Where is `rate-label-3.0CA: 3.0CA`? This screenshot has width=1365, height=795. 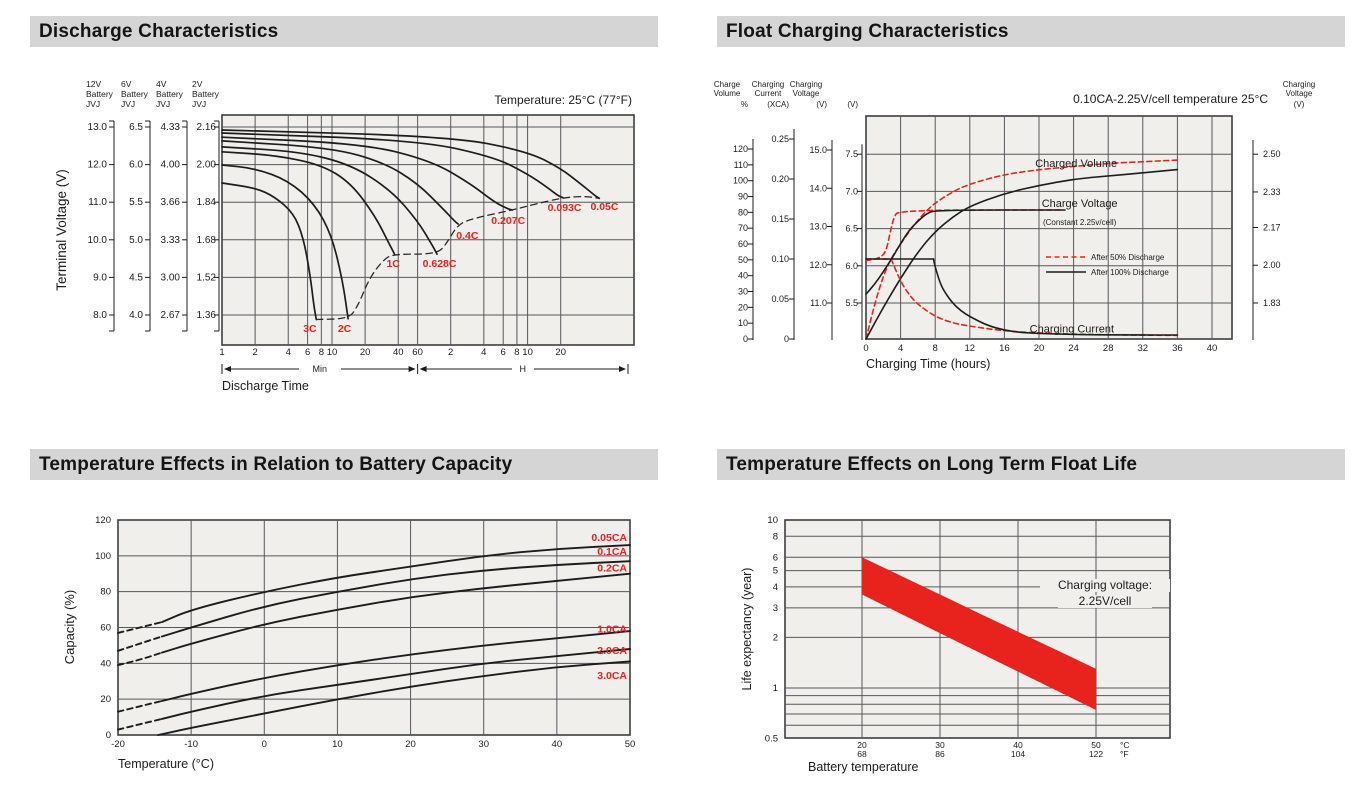 rate-label-3.0CA: 3.0CA is located at coordinates (612, 676).